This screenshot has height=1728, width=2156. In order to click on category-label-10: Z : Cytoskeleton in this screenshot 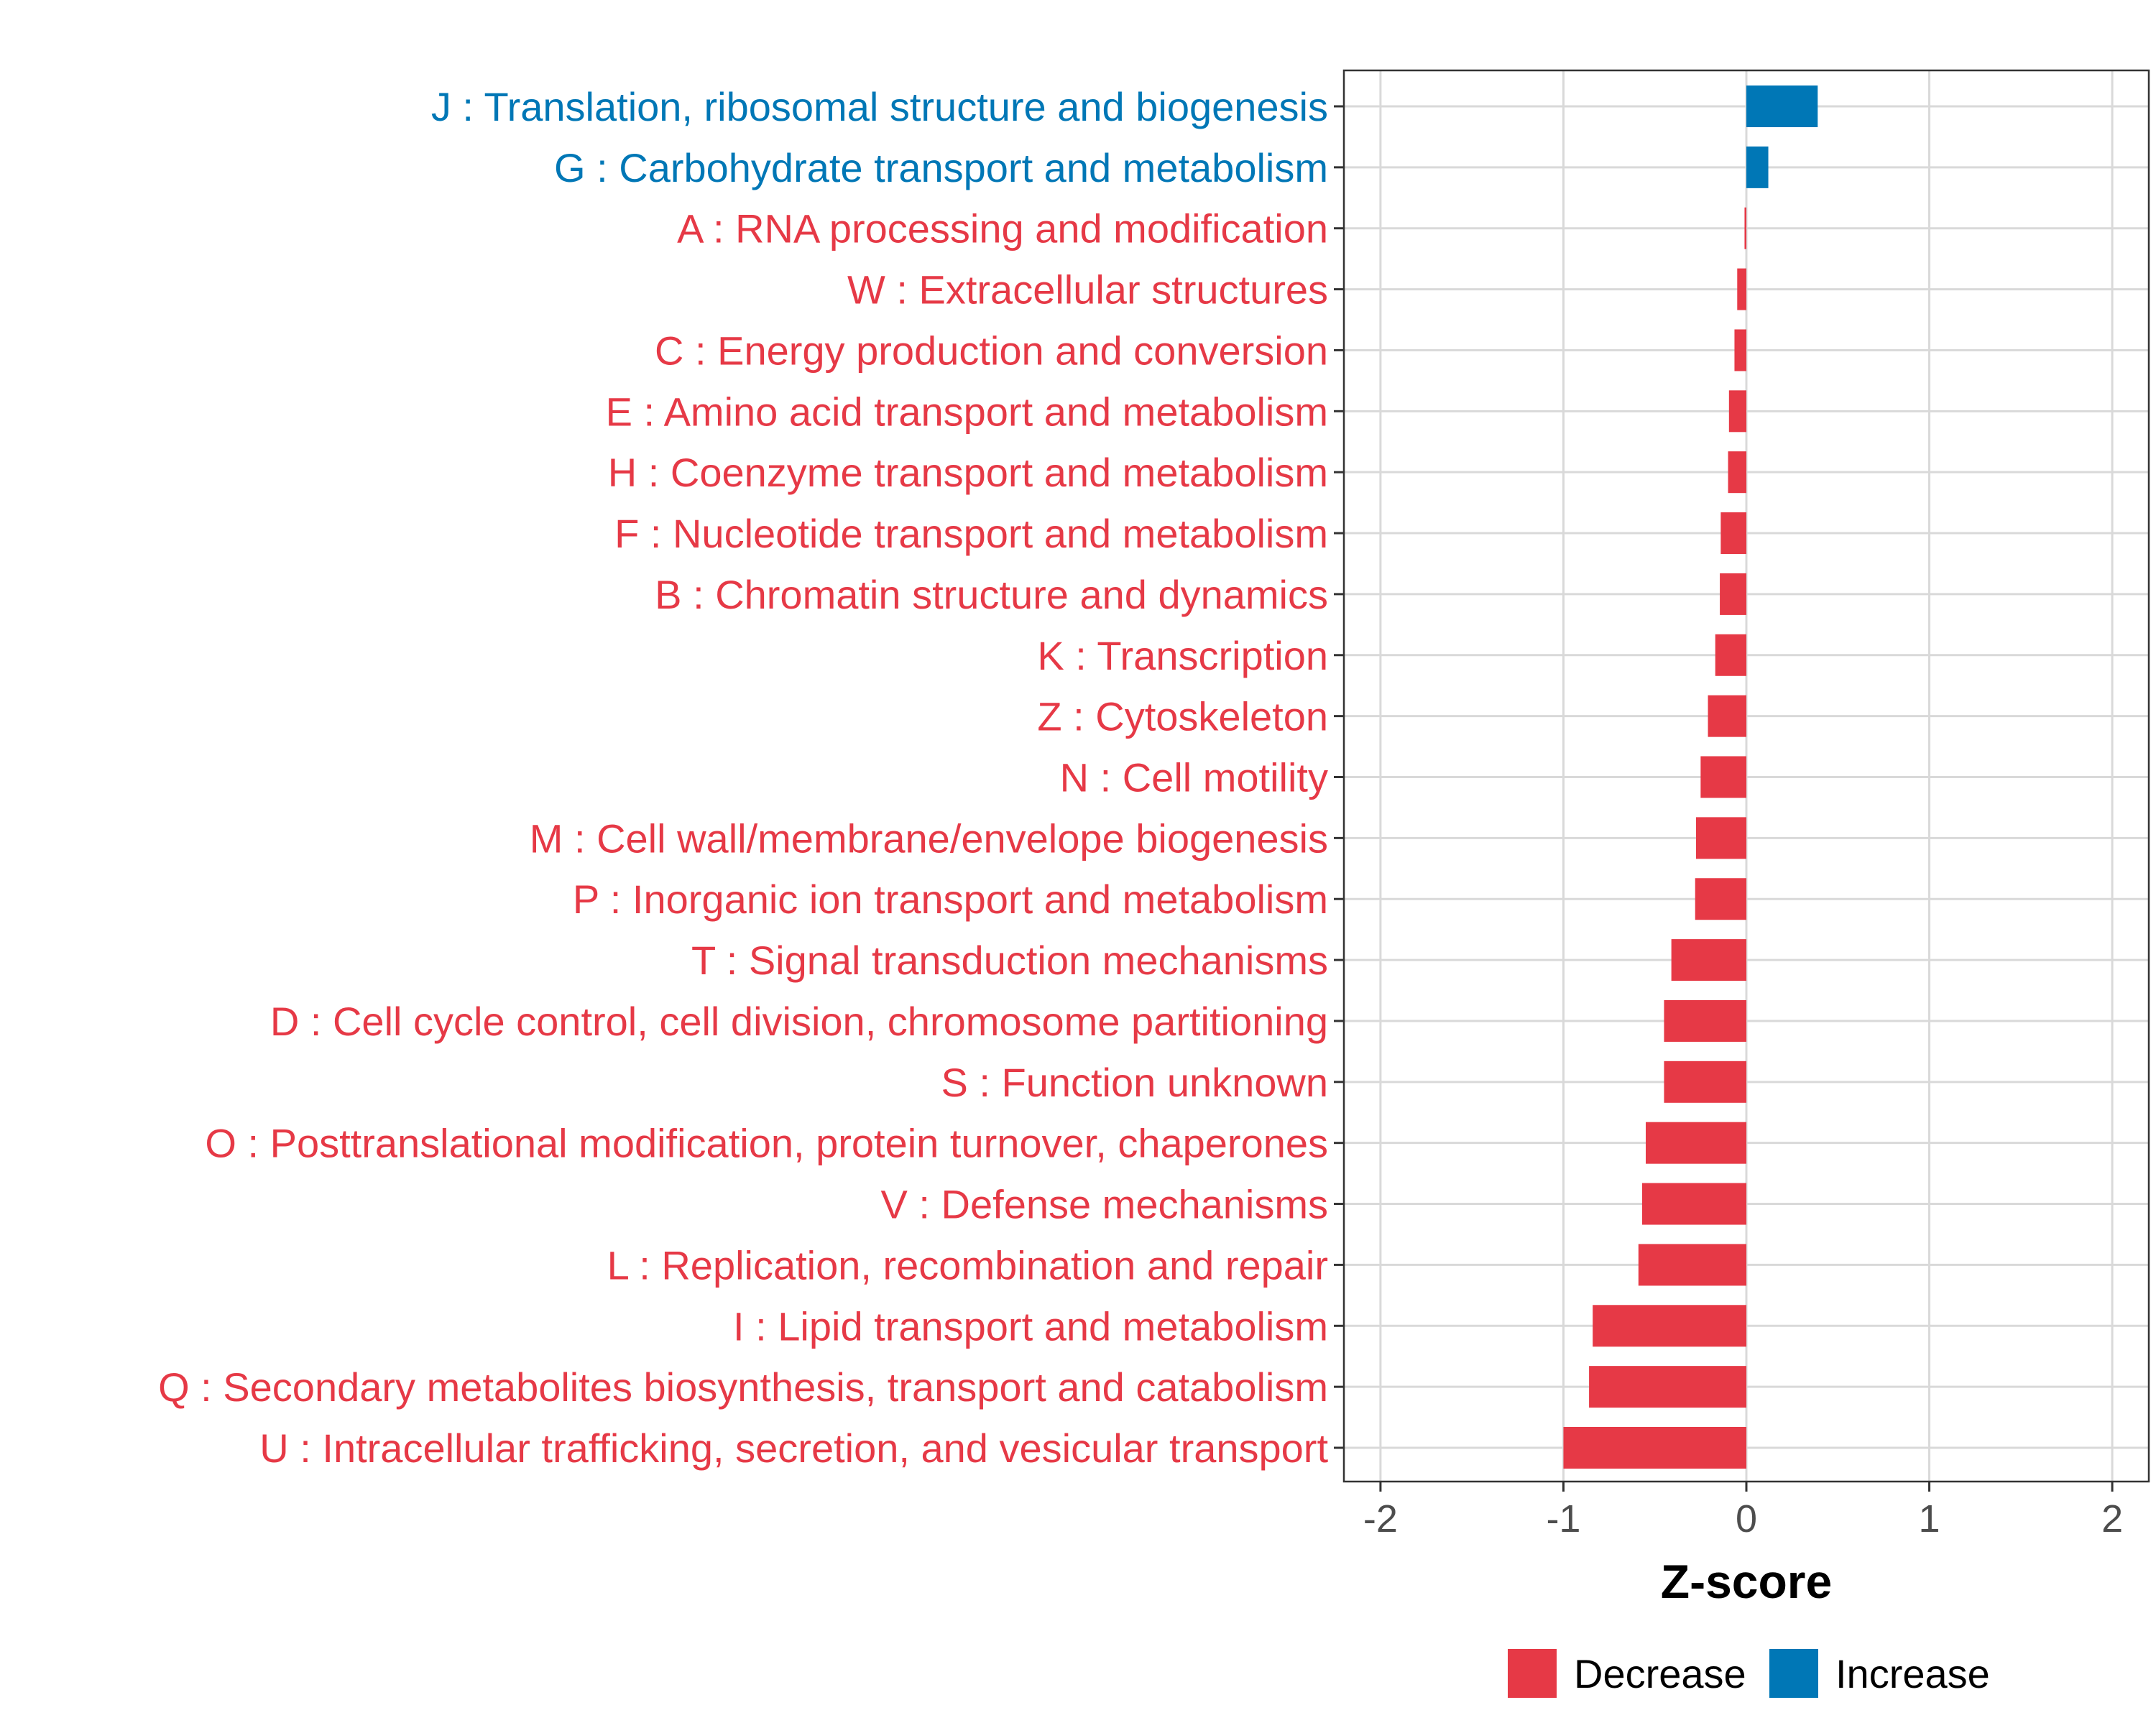, I will do `click(1182, 716)`.